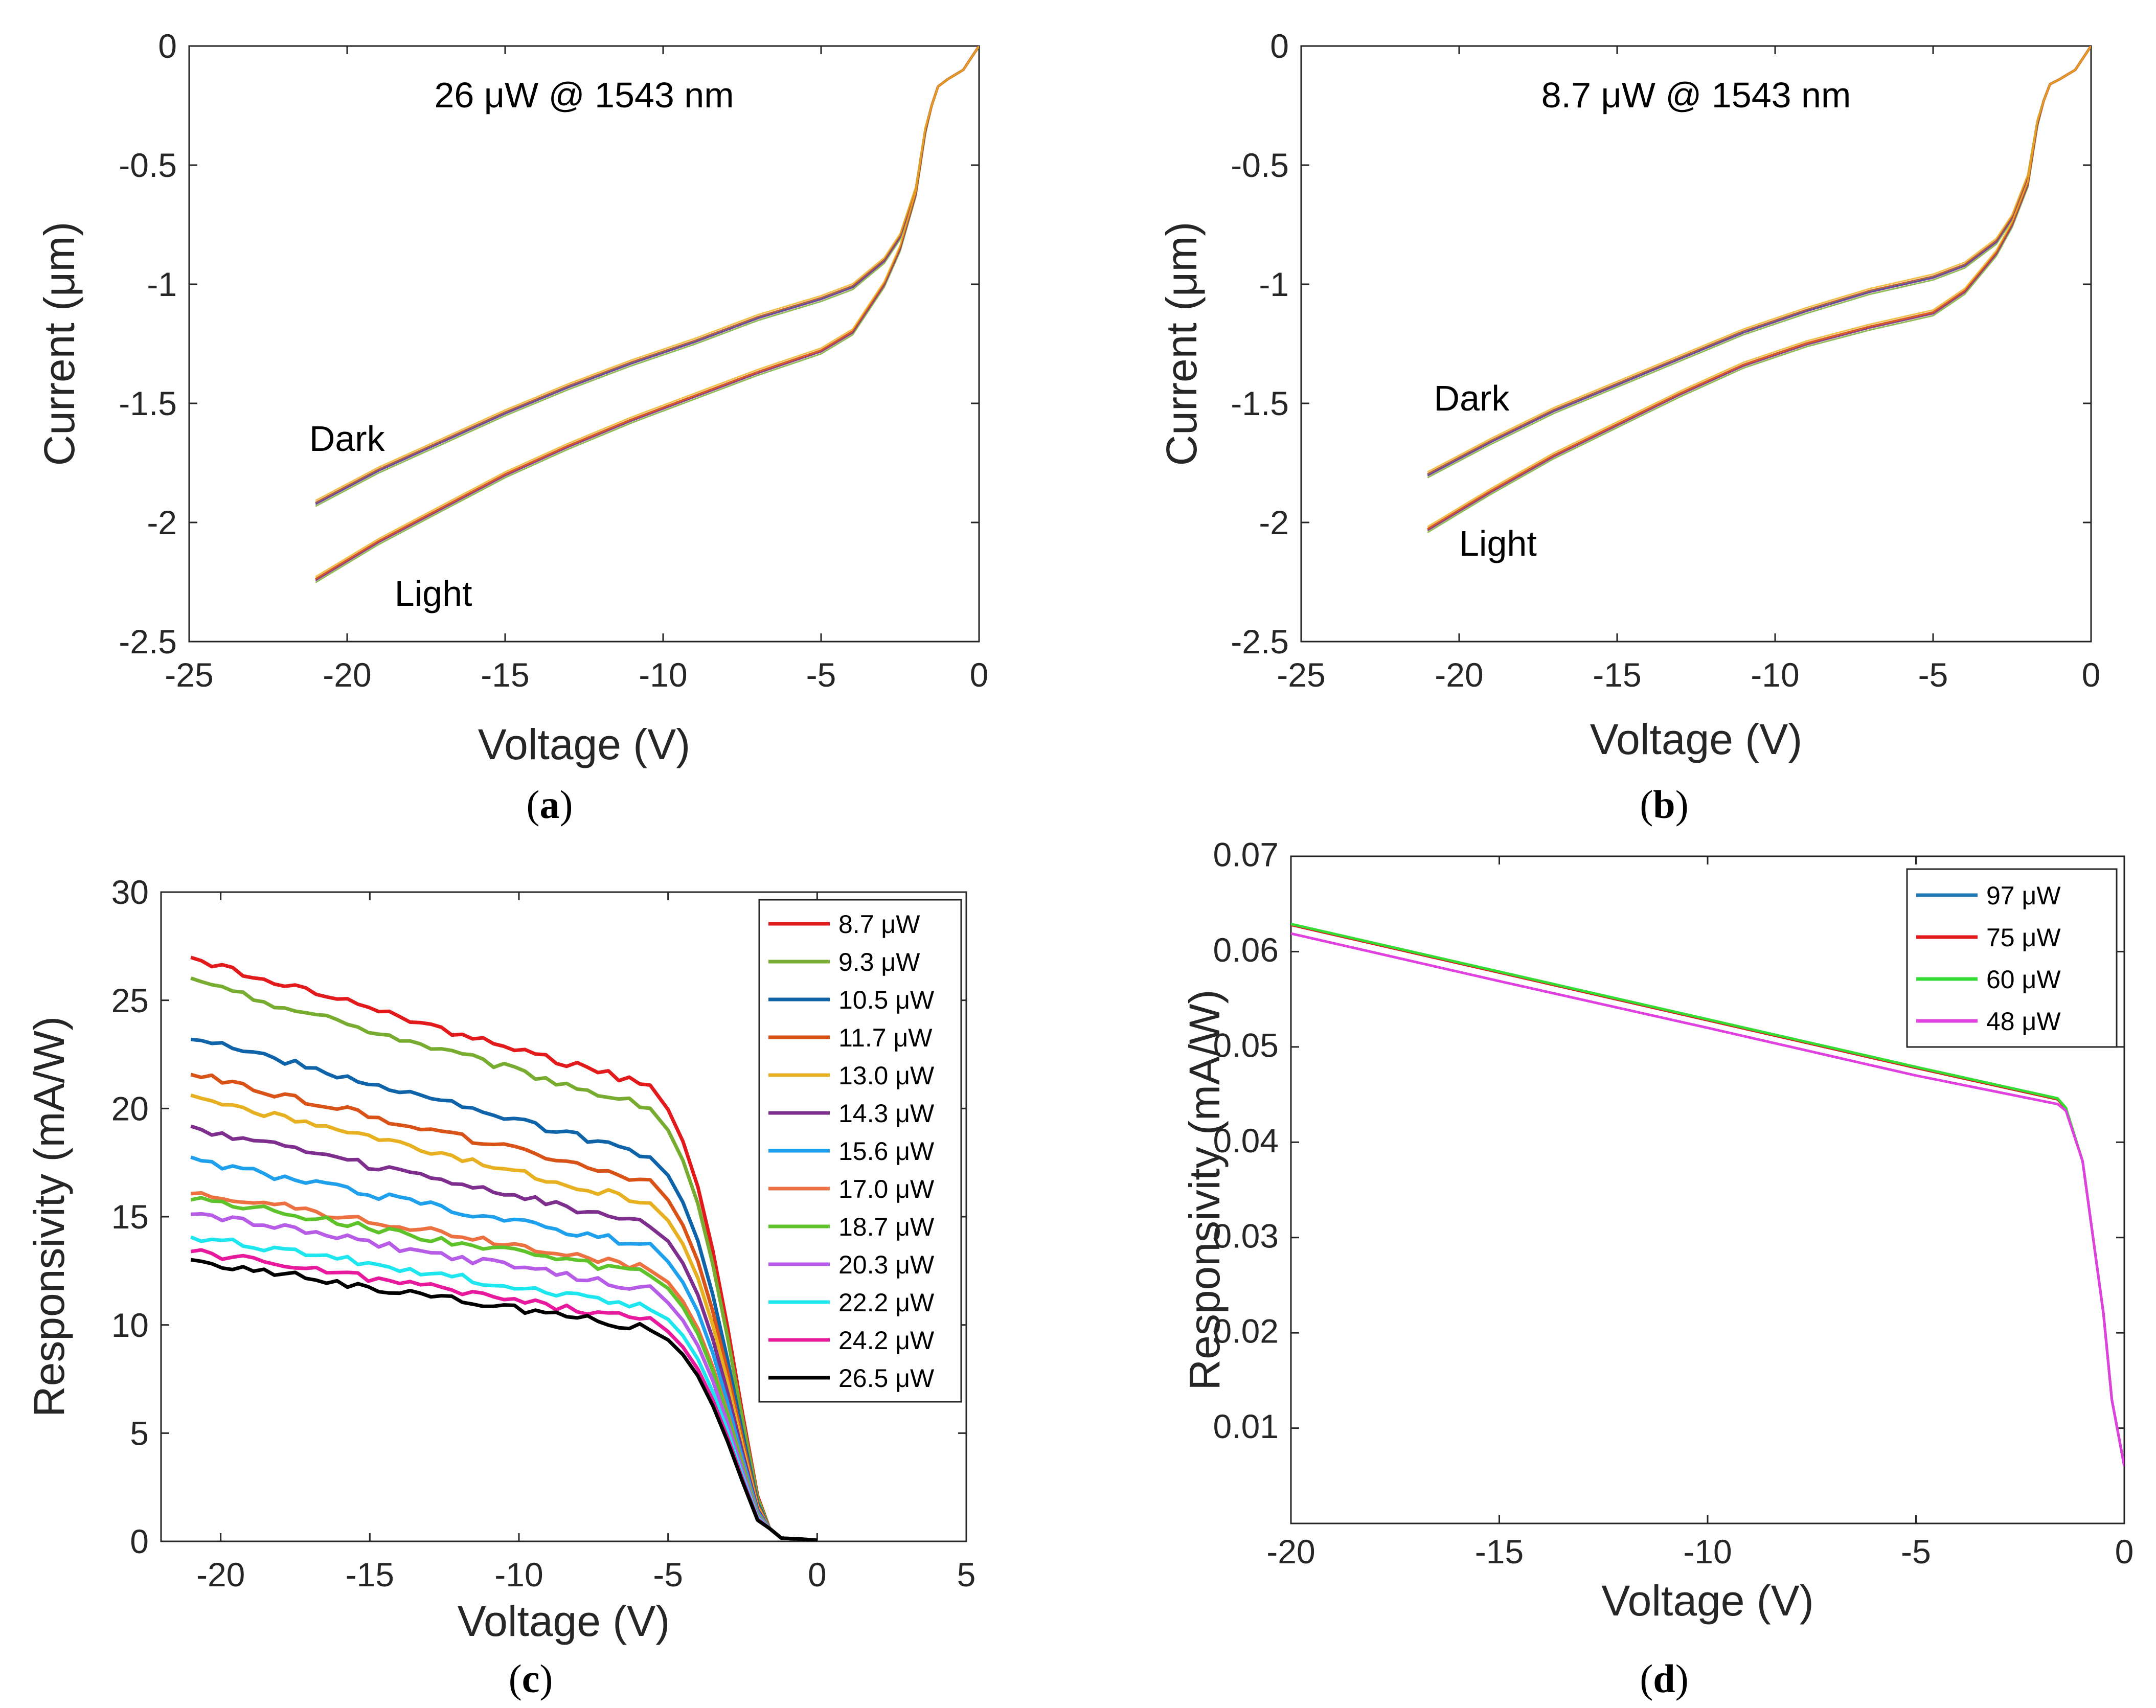 The height and width of the screenshot is (1708, 2156). I want to click on series-line-24.2-uW, so click(504, 1394).